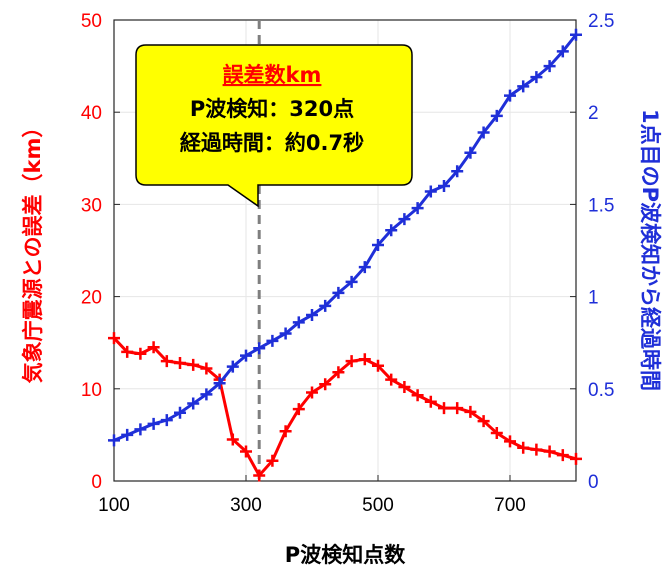 The height and width of the screenshot is (583, 671). What do you see at coordinates (272, 143) in the screenshot?
I see `callout-elapsed-time: 経過時間：約0.7秒` at bounding box center [272, 143].